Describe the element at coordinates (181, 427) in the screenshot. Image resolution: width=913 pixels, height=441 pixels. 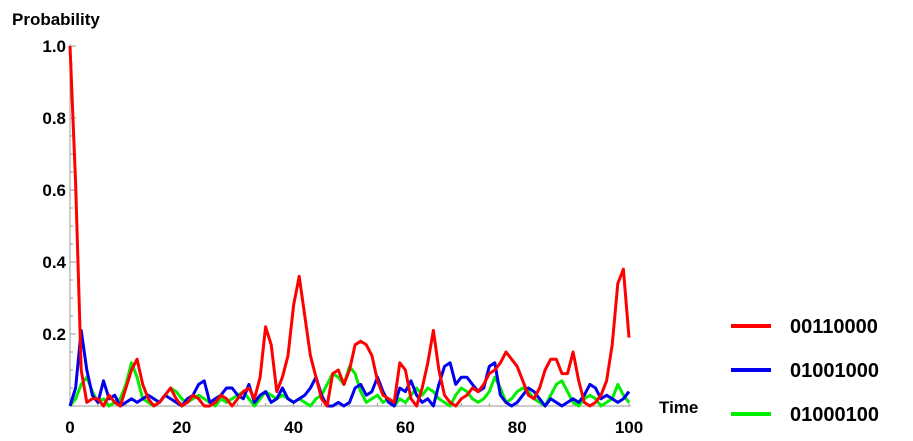
I see `x-tick-label: 20` at that location.